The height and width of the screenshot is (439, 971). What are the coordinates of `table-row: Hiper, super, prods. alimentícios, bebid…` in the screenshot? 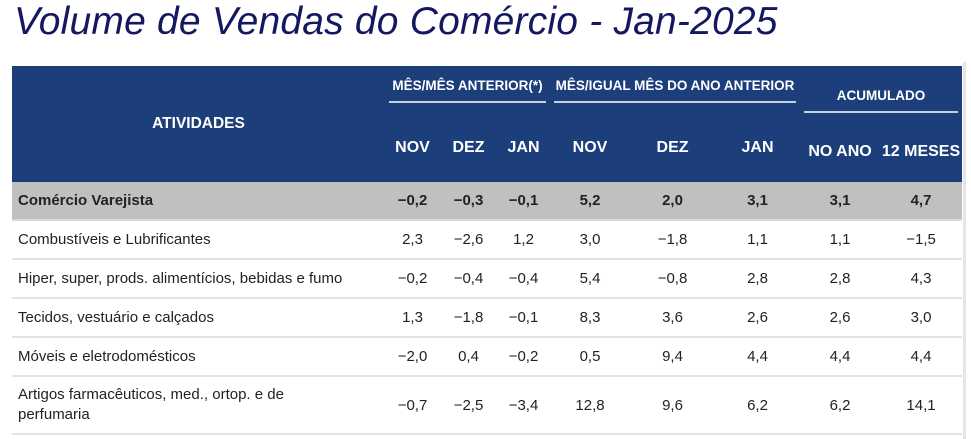 It's located at (487, 279).